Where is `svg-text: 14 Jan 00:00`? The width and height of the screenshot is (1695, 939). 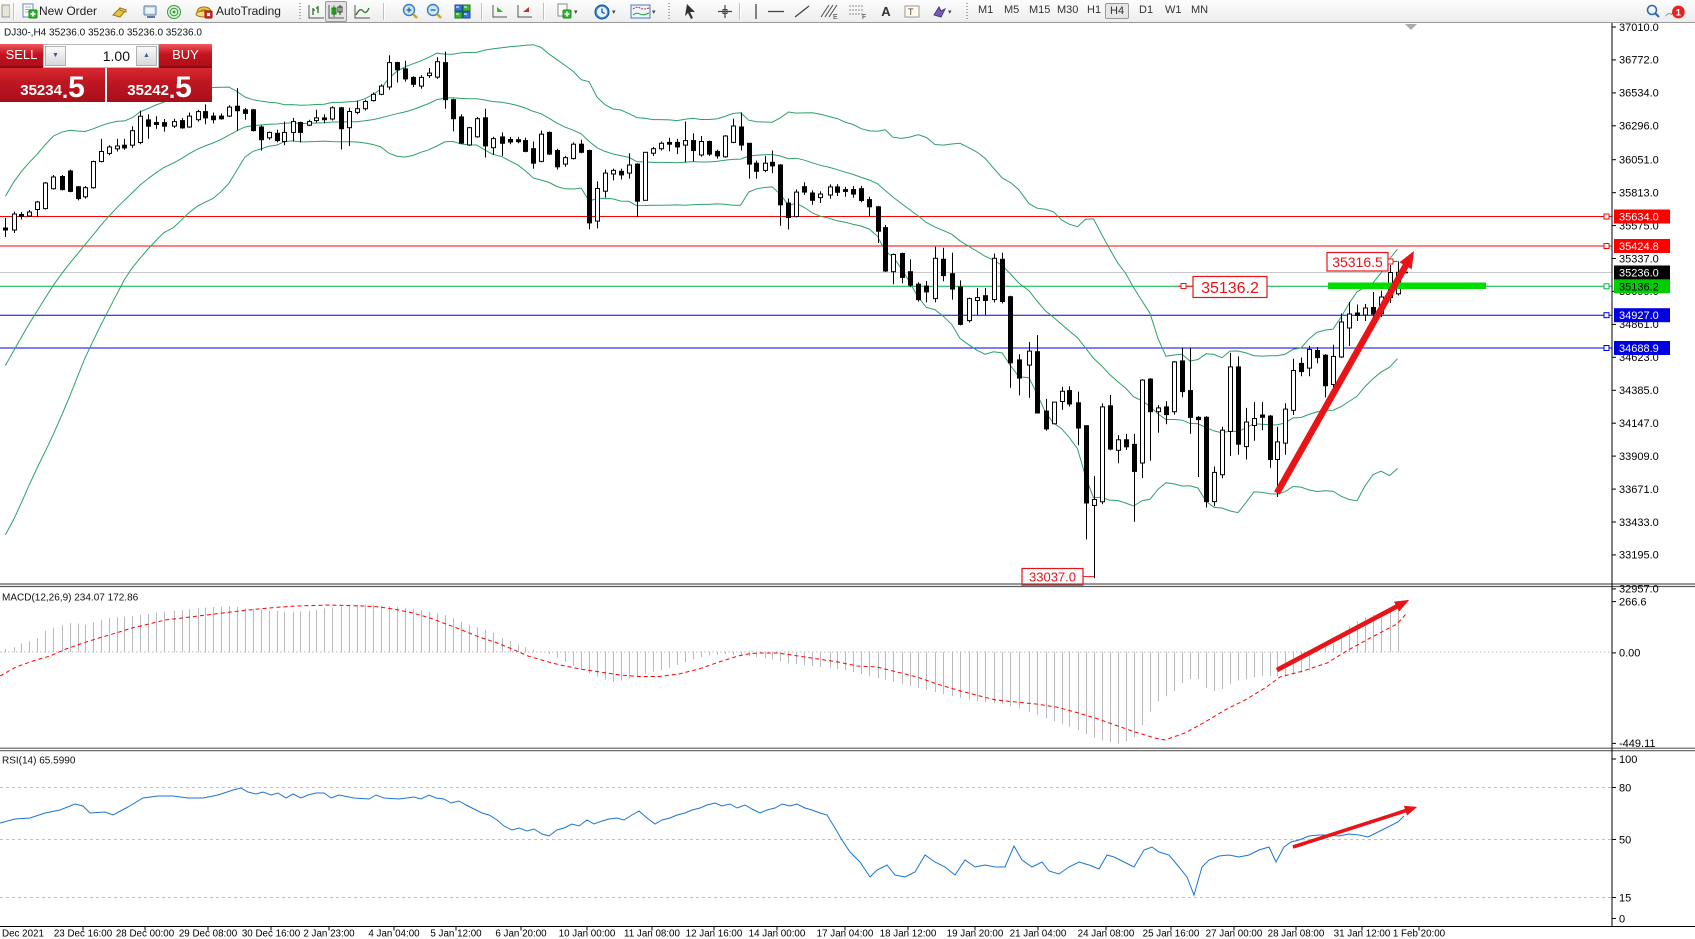
svg-text: 14 Jan 00:00 is located at coordinates (777, 934).